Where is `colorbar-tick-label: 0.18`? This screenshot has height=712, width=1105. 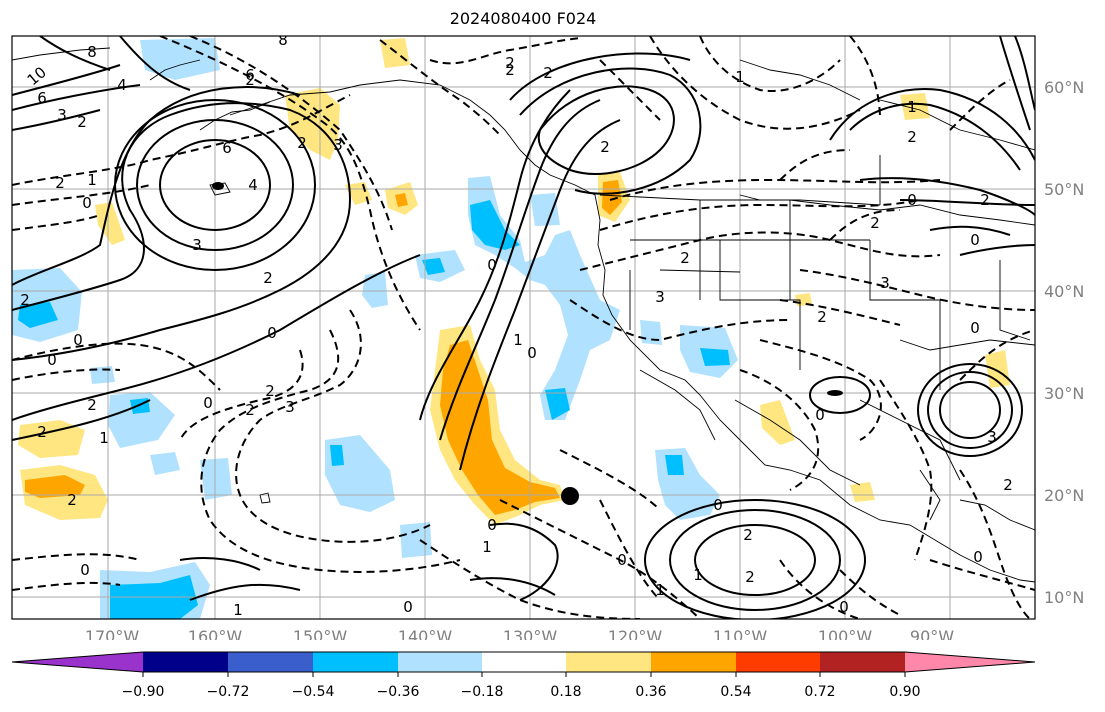
colorbar-tick-label: 0.18 is located at coordinates (565, 692).